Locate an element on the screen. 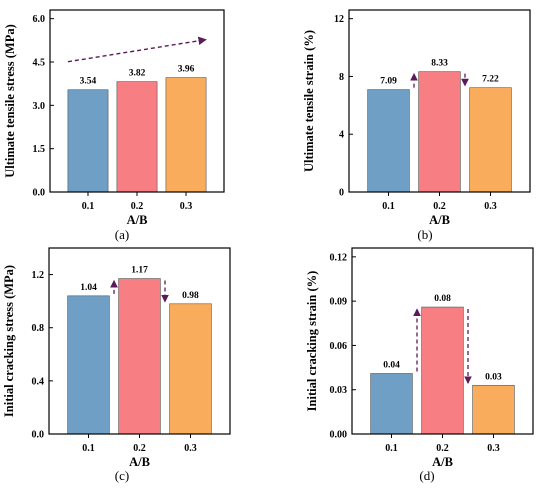  panel-caption: (d) is located at coordinates (426, 475).